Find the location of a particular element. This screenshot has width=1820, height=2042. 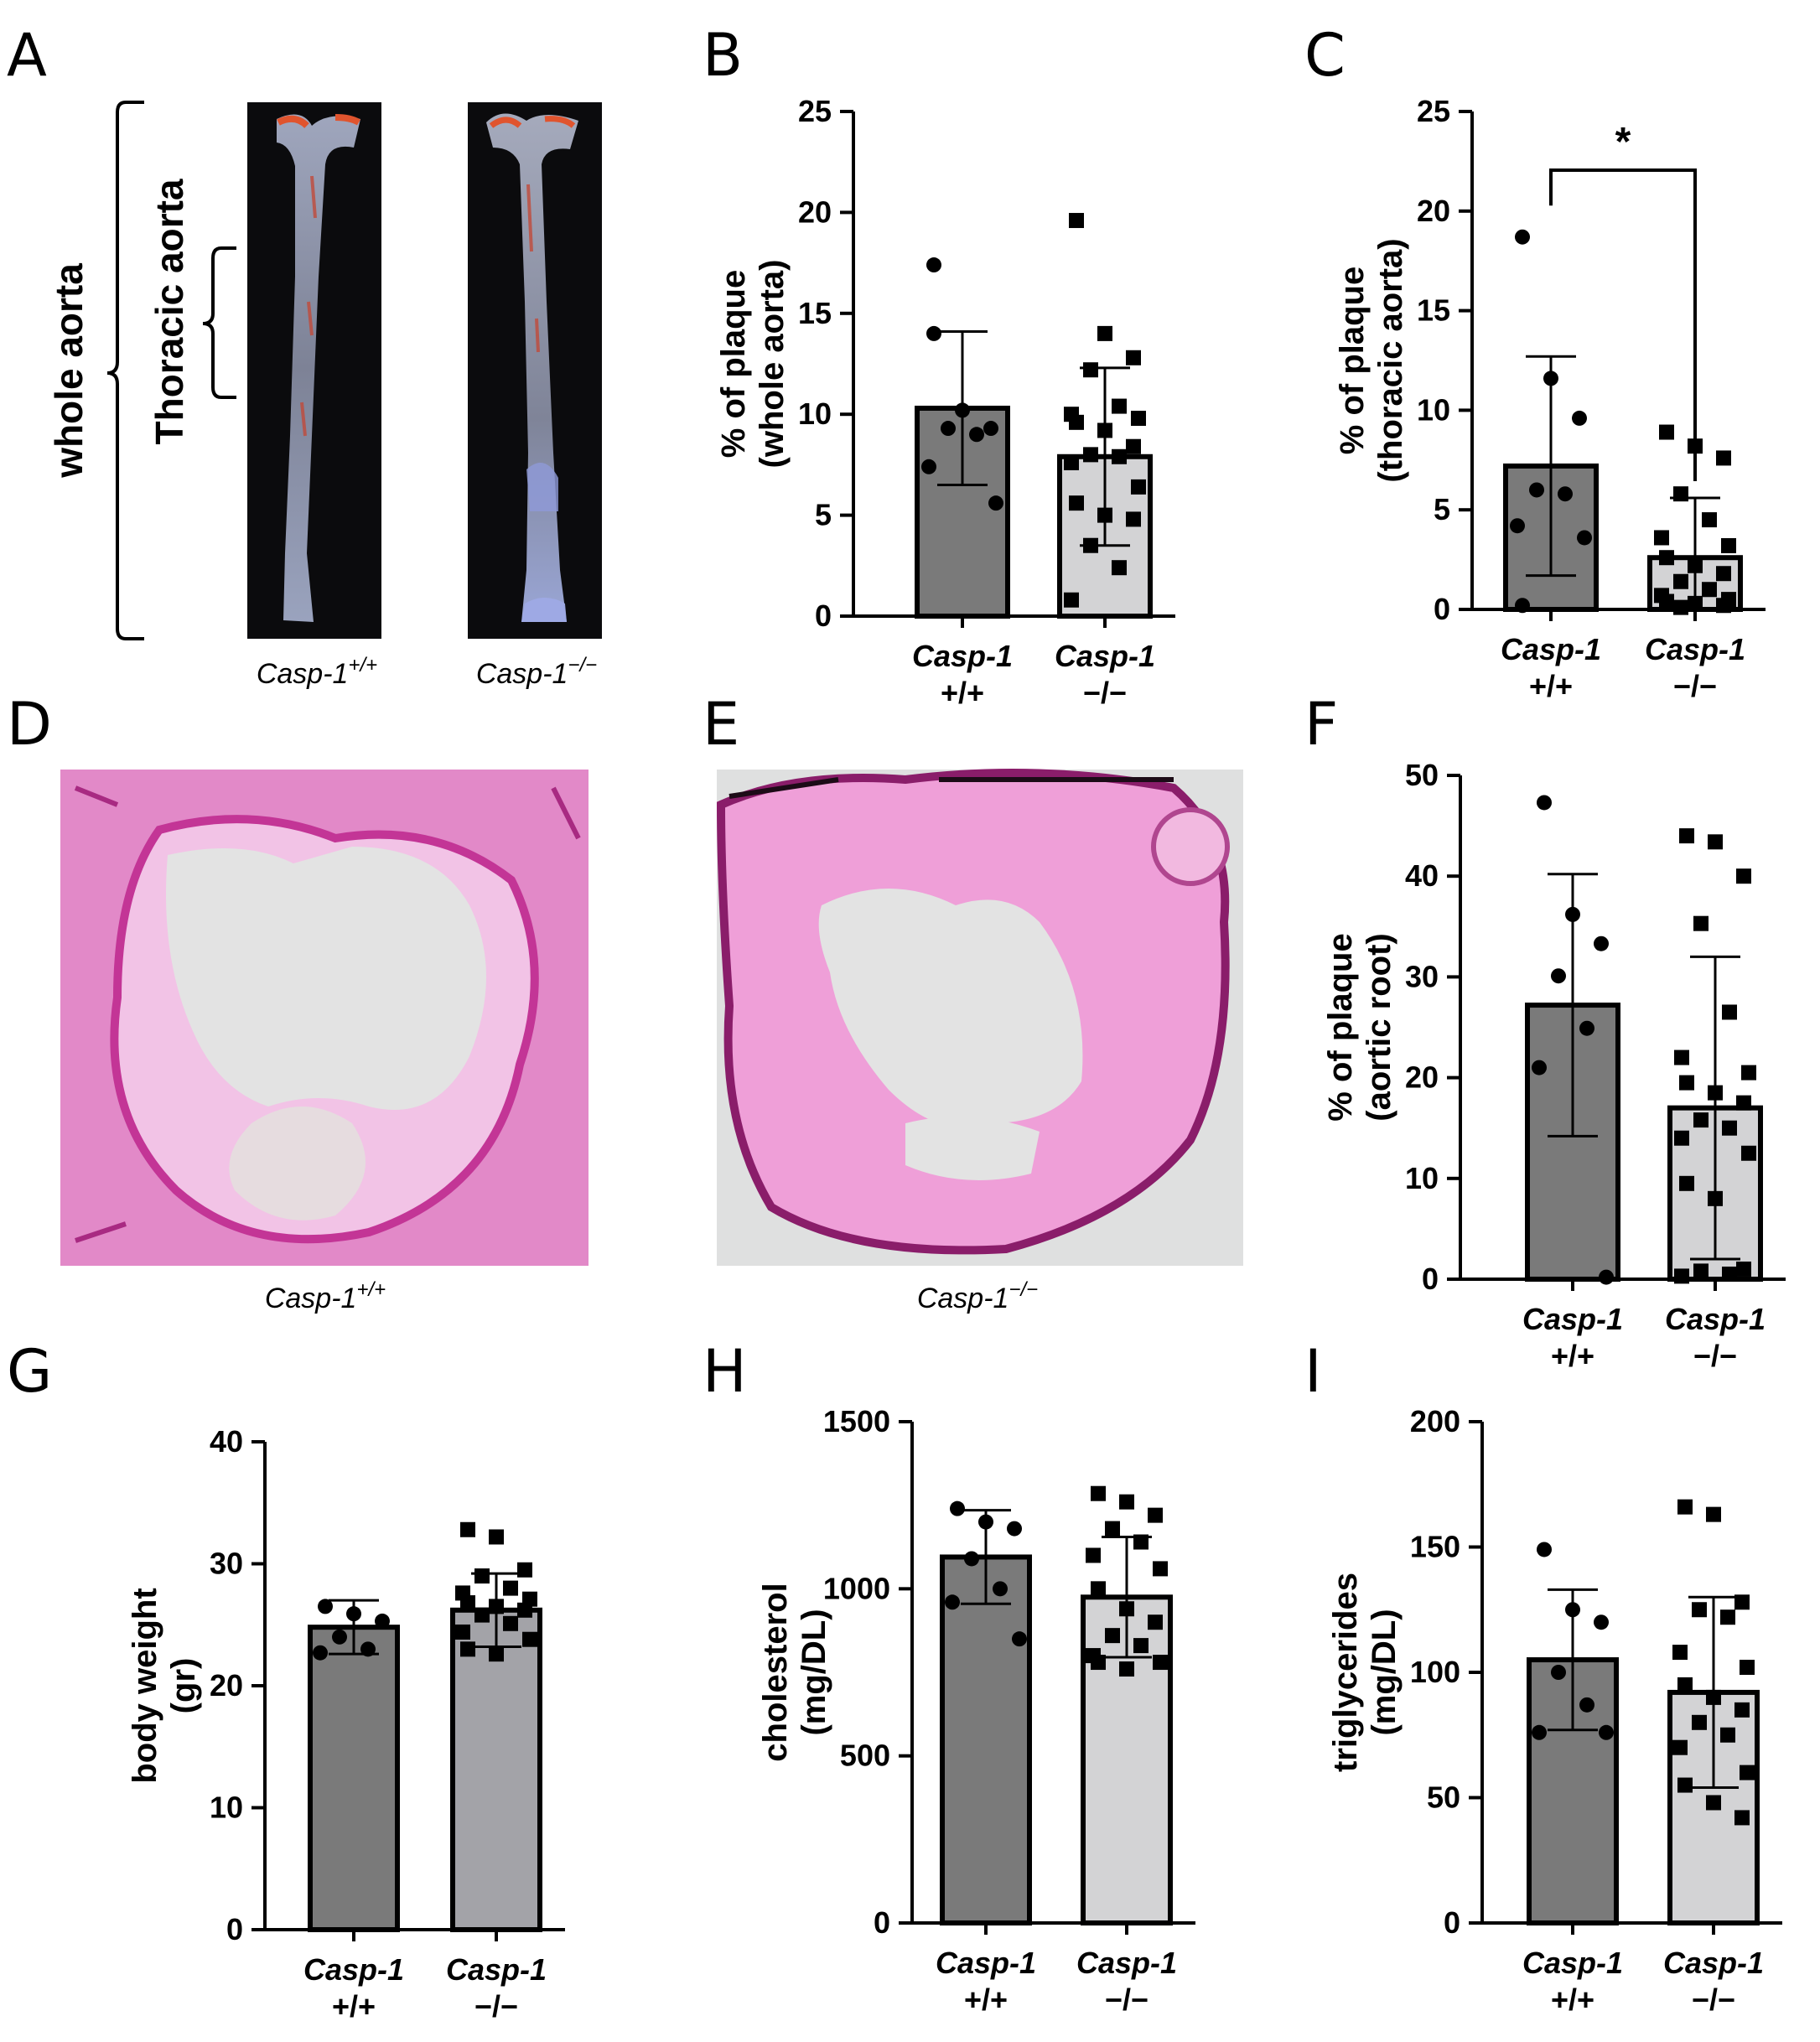

whole-aorta-bracket is located at coordinates (125, 371).